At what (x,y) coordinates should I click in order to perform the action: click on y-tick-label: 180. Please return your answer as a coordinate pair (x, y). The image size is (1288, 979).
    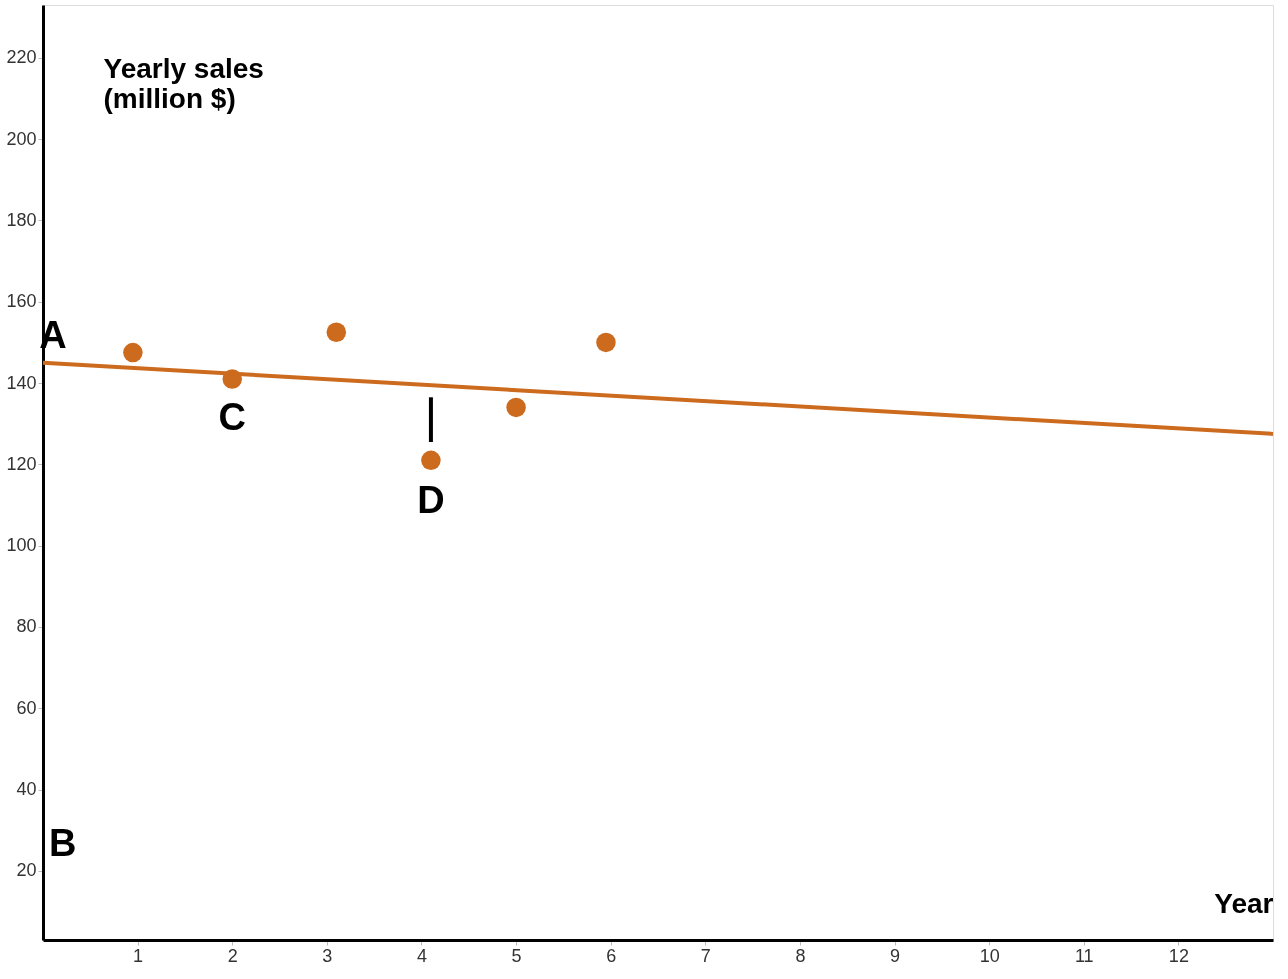
    Looking at the image, I should click on (21, 219).